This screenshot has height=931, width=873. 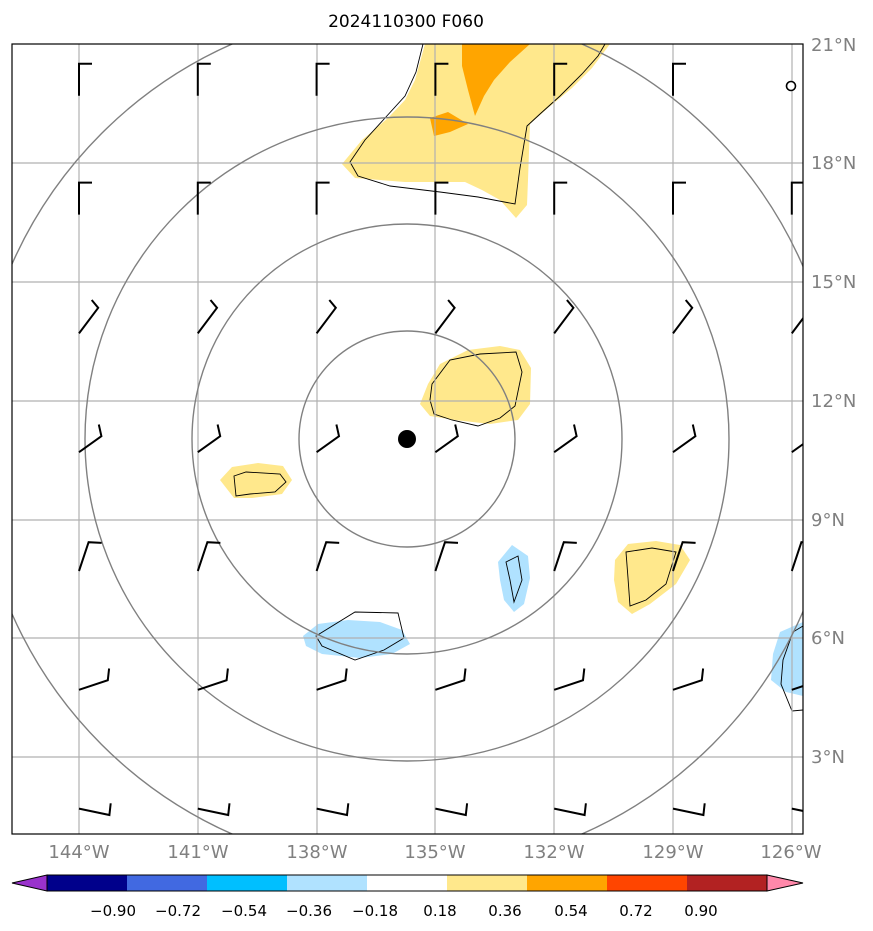 I want to click on lat-tick-label: 18°N, so click(x=833, y=163).